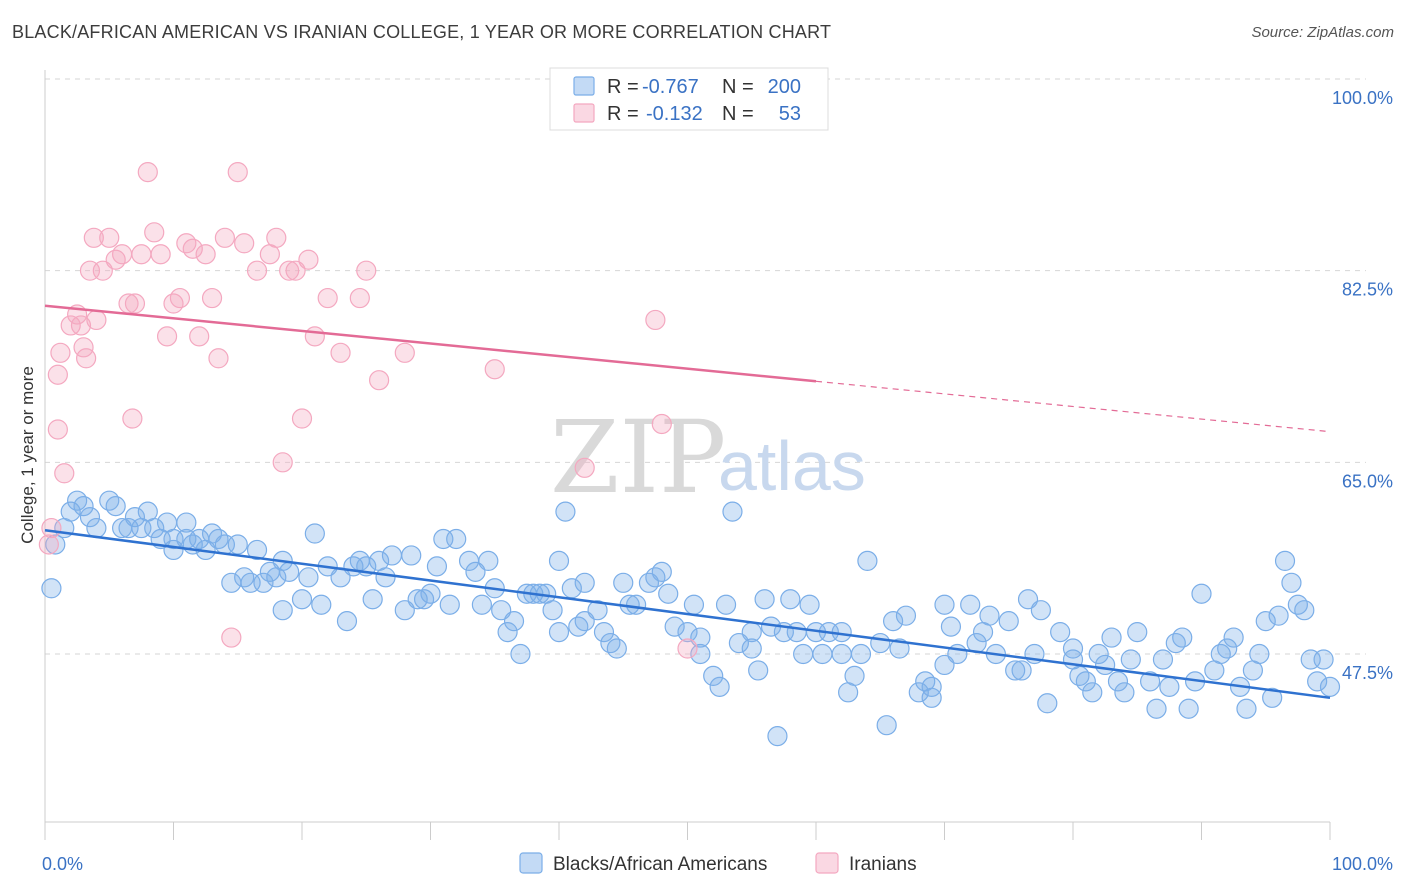 The image size is (1406, 892). Describe the element at coordinates (1367, 290) in the screenshot. I see `y-tick-label: 82.5%` at that location.